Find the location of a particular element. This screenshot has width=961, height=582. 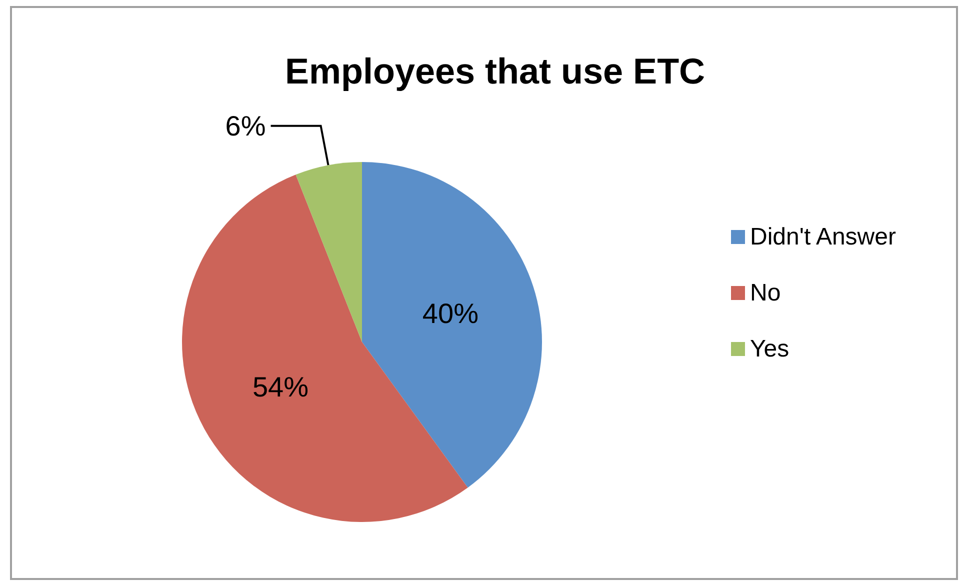

data-label: 40% is located at coordinates (450, 313).